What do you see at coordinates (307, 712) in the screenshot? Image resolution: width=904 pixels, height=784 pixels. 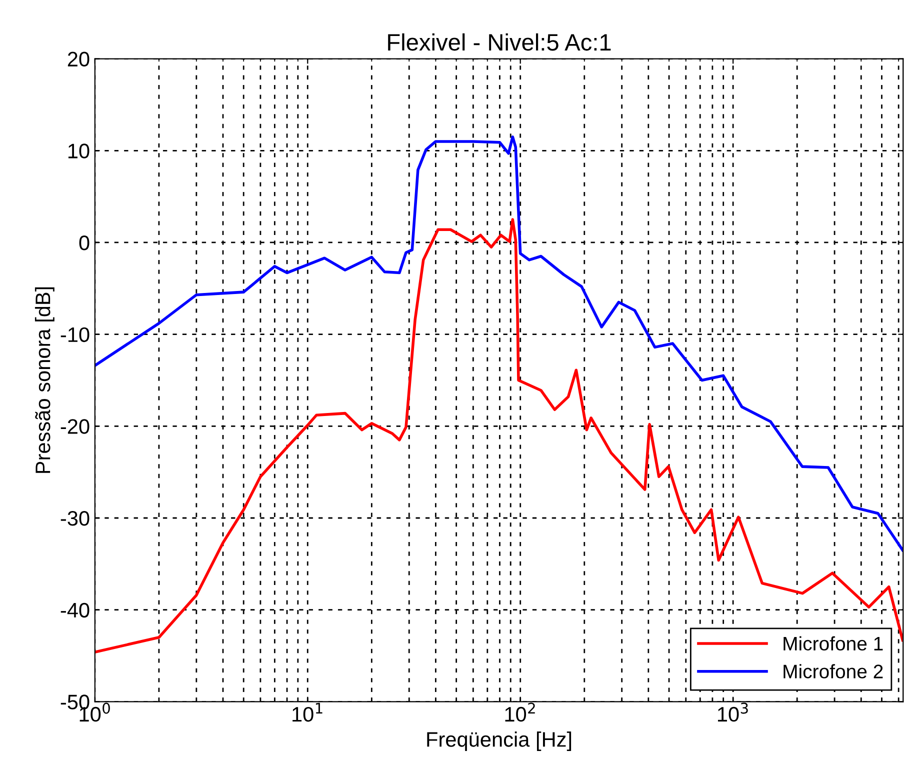 I see `x-tick-label: 10$^{1}$` at bounding box center [307, 712].